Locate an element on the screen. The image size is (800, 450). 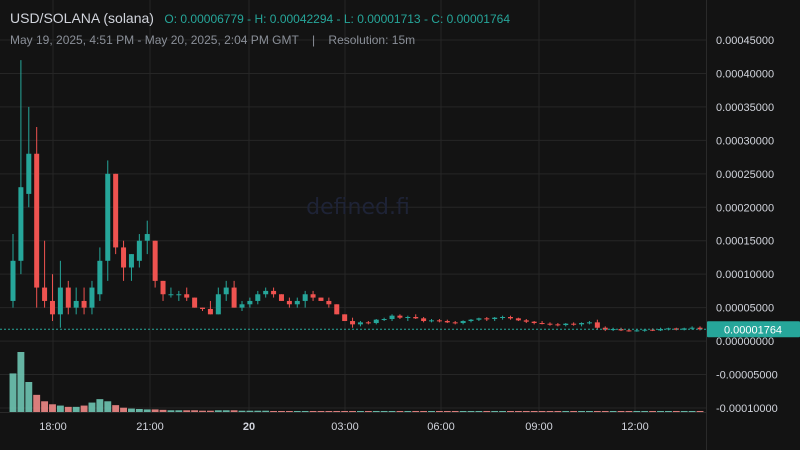
x-axis: 18:00 21:00 20 03:00 06:00 09:00 12:00 is located at coordinates (344, 427).